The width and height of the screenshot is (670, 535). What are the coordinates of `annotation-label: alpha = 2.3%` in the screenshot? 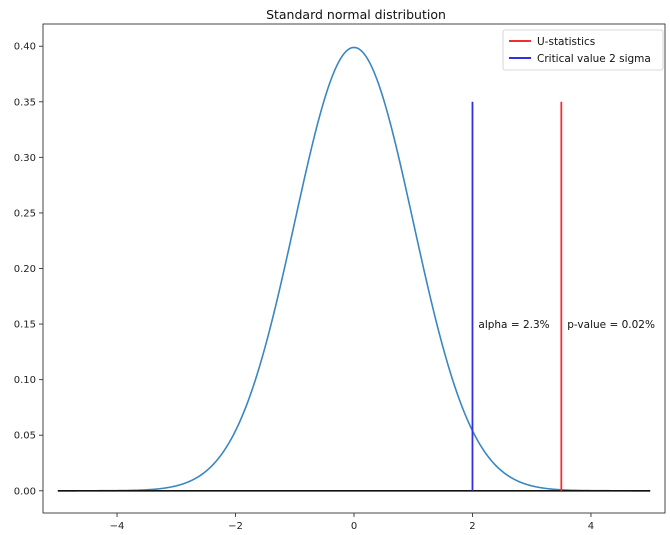 It's located at (513, 325).